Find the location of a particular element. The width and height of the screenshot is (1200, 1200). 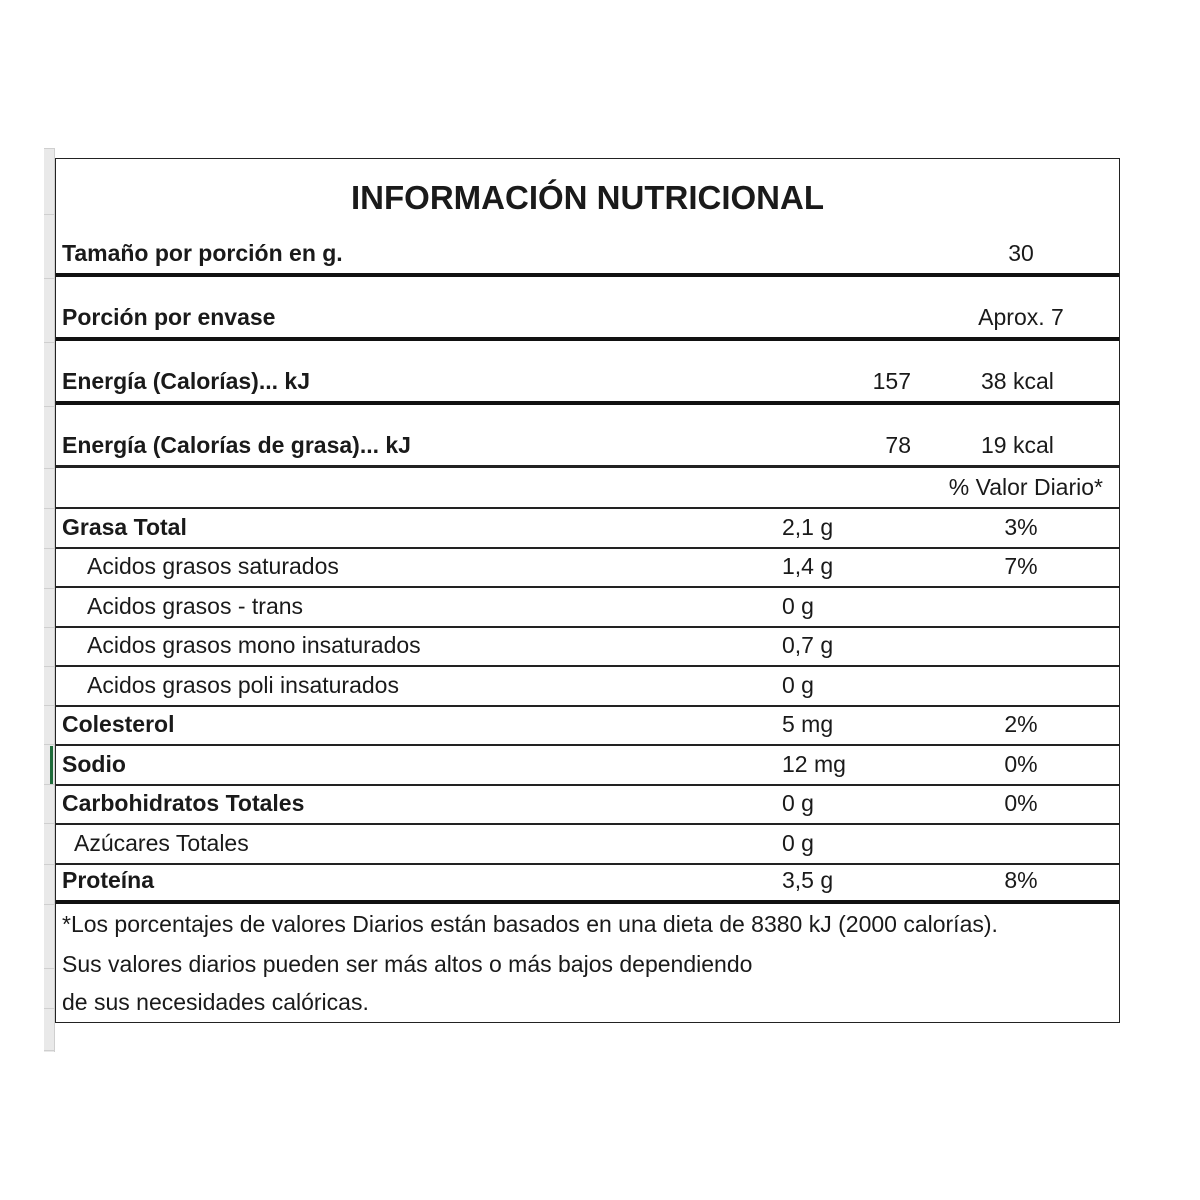

nutrient-label: Proteína is located at coordinates (108, 880).